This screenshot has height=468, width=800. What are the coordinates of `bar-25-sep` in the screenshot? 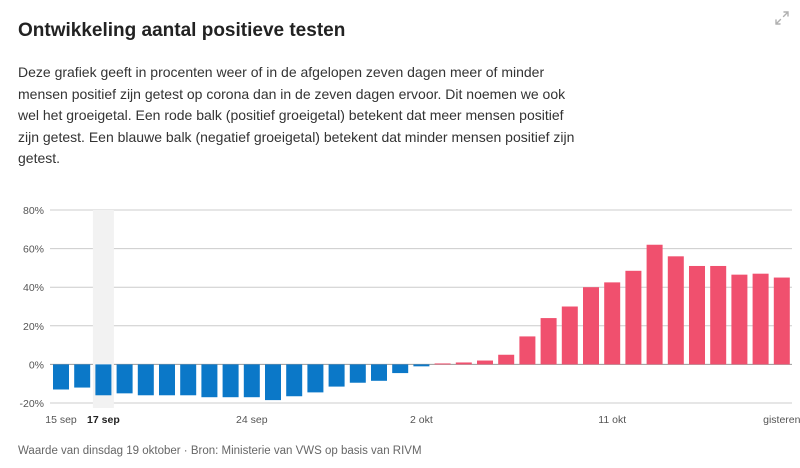 It's located at (273, 382).